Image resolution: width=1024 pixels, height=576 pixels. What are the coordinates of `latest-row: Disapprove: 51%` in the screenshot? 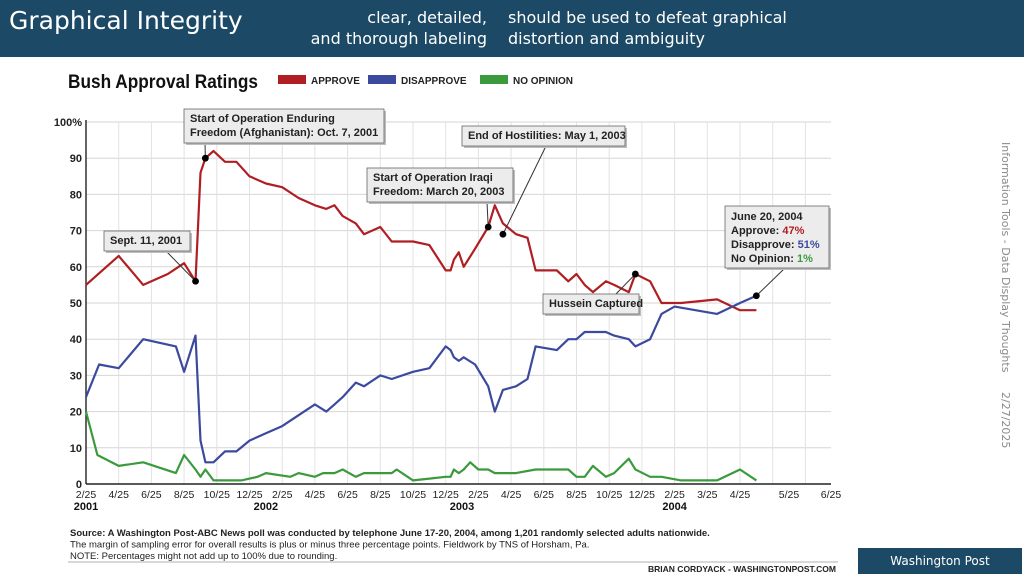 It's located at (775, 245).